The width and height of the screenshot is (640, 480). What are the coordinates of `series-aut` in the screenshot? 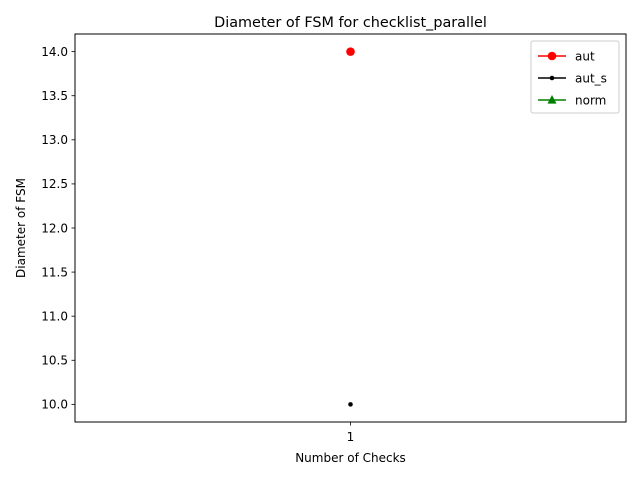 It's located at (350, 51).